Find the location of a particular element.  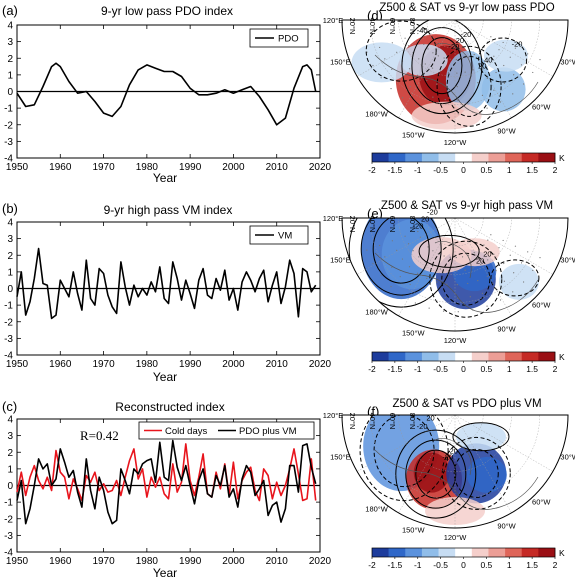

longitude-label: 120°W is located at coordinates (456, 340).